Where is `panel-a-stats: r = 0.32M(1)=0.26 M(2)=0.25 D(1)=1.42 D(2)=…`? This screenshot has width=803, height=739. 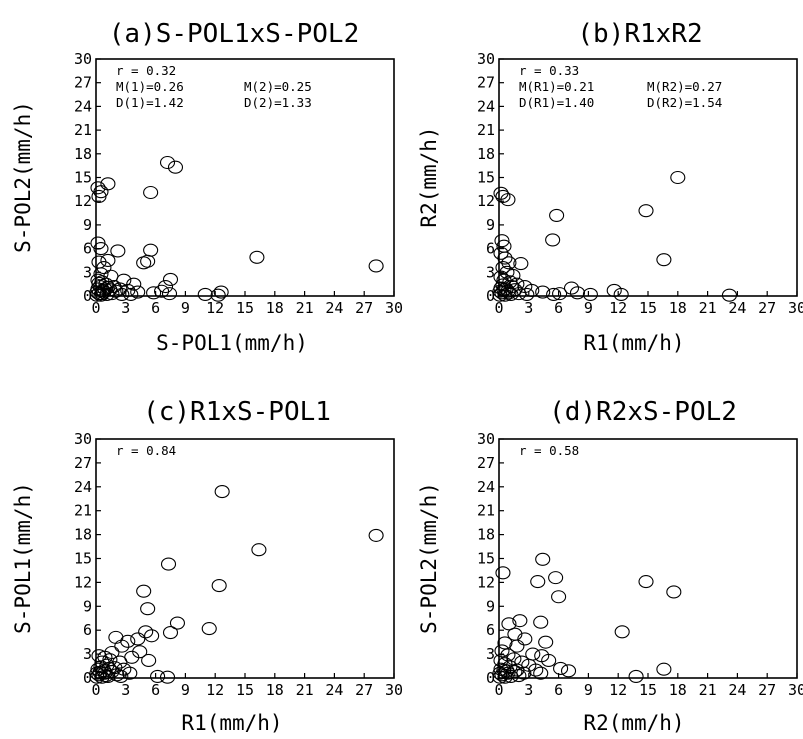
panel-a-stats: r = 0.32M(1)=0.26 M(2)=0.25 D(1)=1.42 D(2)=… is located at coordinates (214, 86).